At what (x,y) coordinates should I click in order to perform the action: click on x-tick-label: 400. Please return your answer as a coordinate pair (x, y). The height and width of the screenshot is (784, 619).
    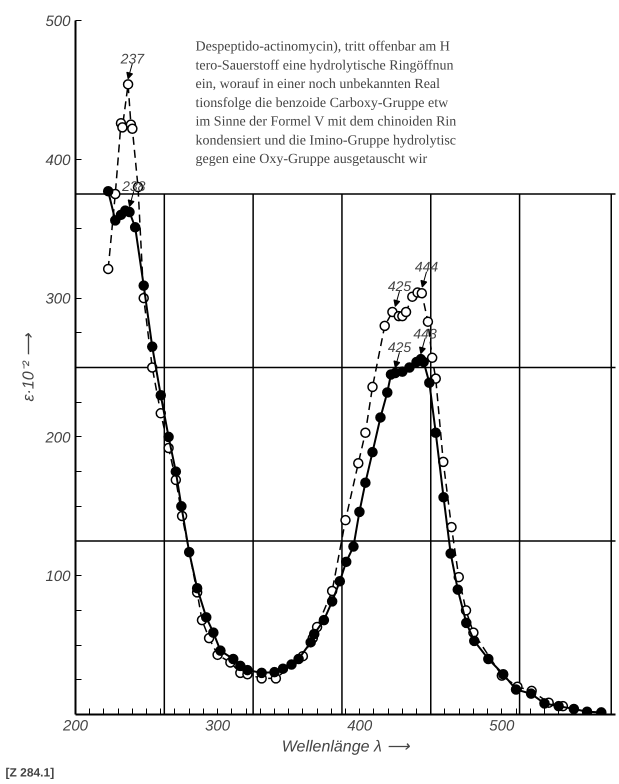
    Looking at the image, I should click on (360, 726).